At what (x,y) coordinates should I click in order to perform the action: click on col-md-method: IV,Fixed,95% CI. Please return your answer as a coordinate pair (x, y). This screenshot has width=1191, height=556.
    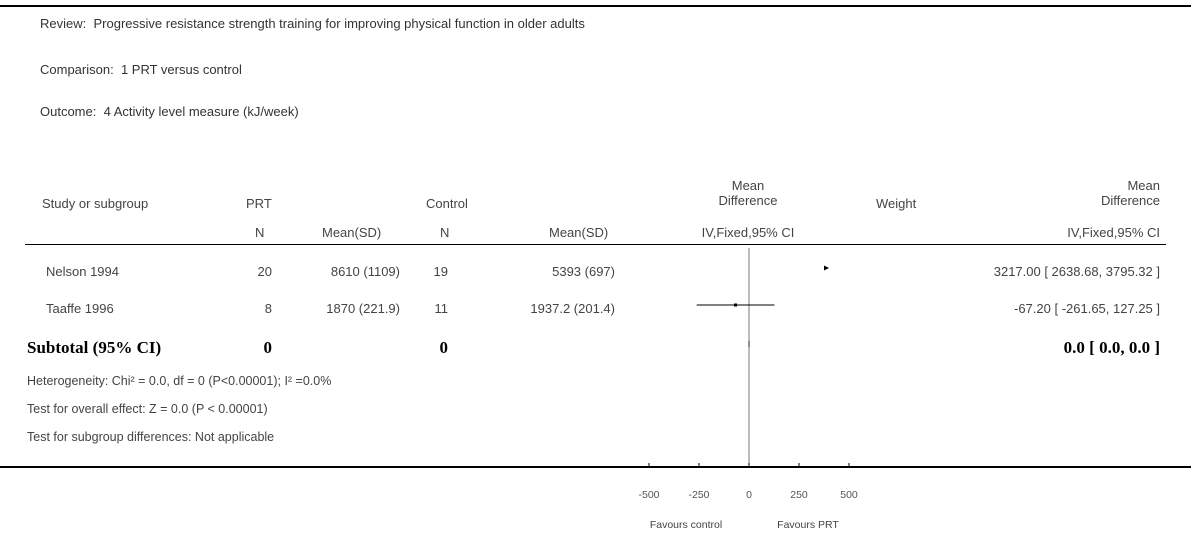
    Looking at the image, I should click on (748, 232).